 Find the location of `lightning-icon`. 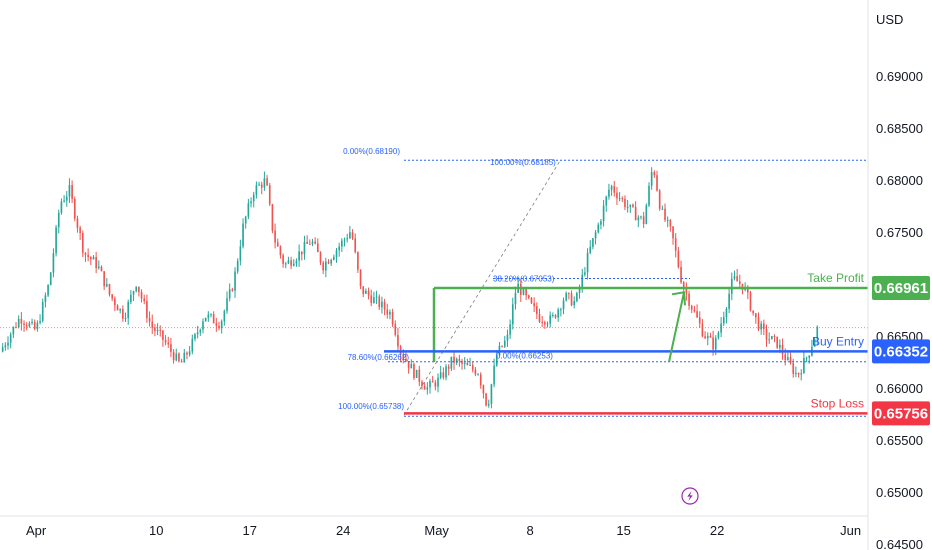

lightning-icon is located at coordinates (690, 496).